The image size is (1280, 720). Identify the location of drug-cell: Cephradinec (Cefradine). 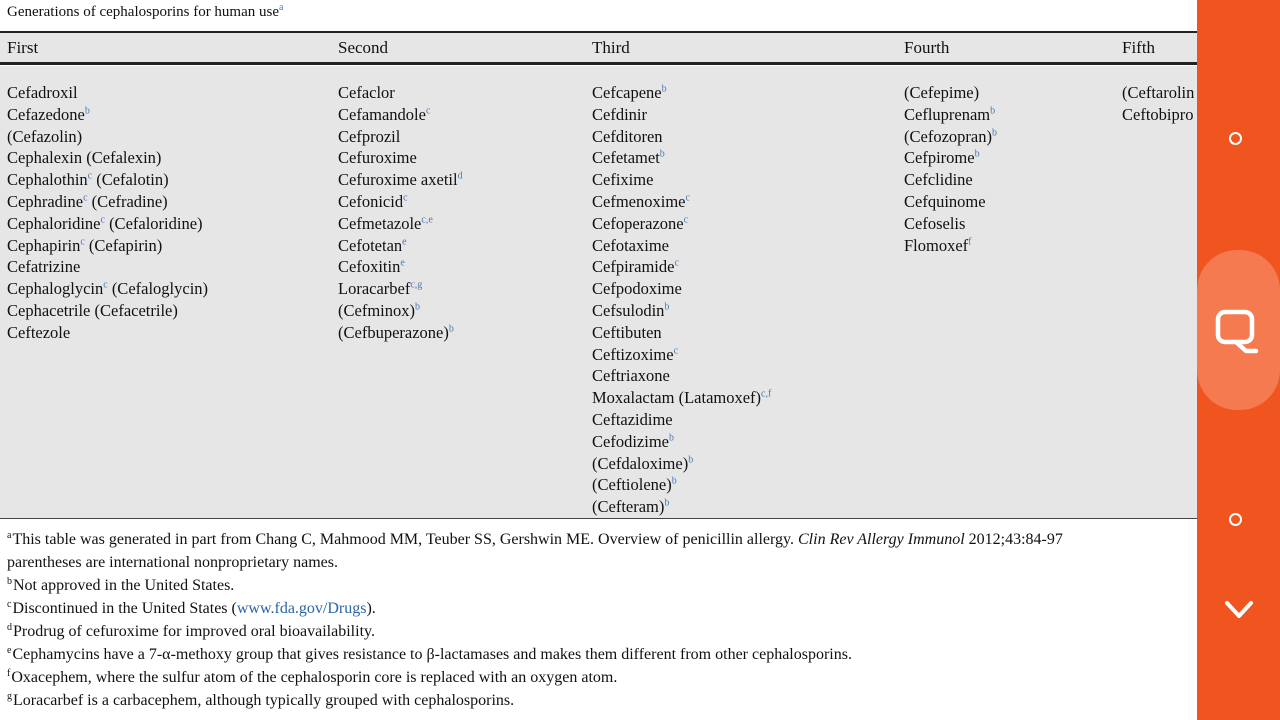
(107, 202).